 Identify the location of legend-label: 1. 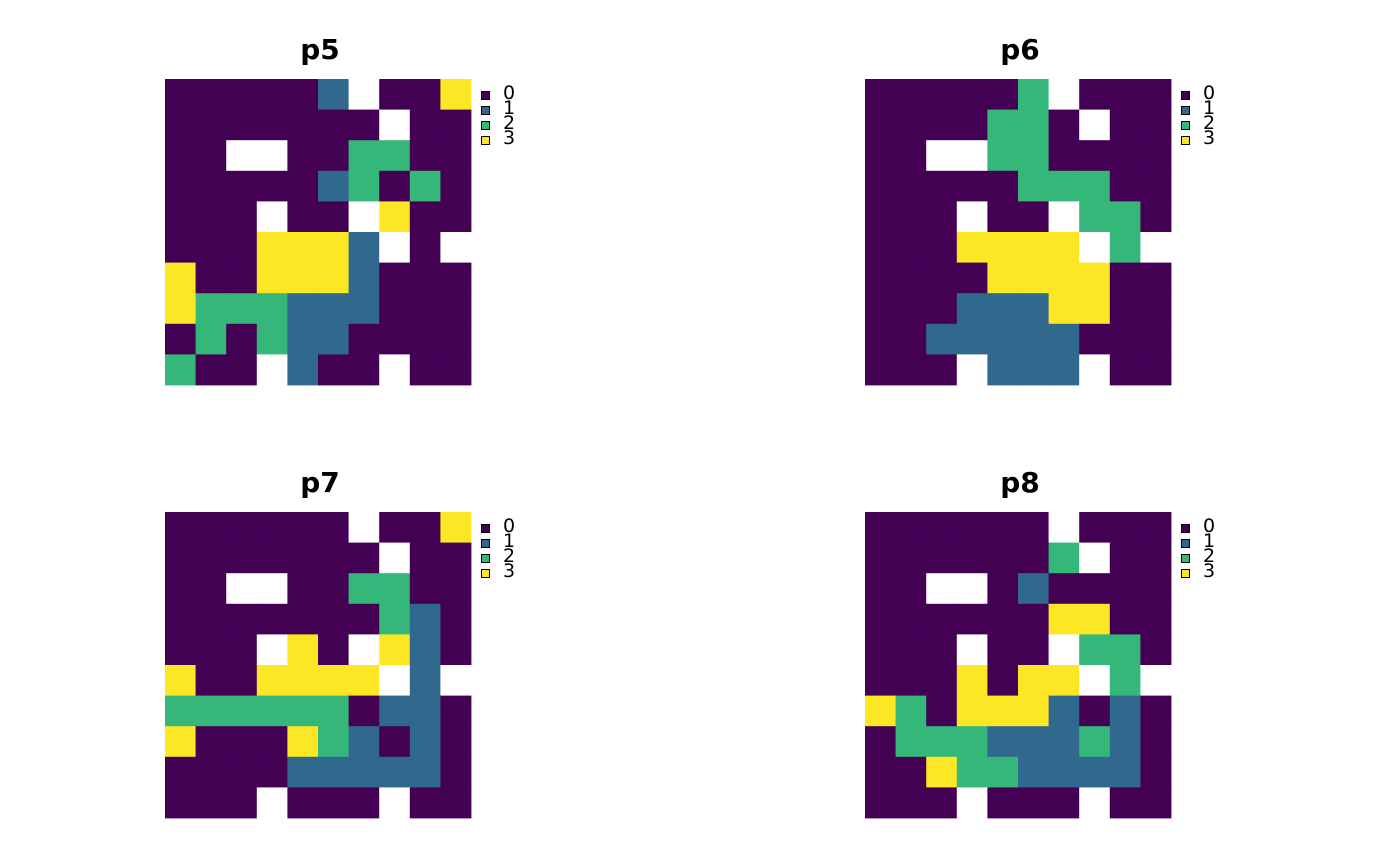
(509, 108).